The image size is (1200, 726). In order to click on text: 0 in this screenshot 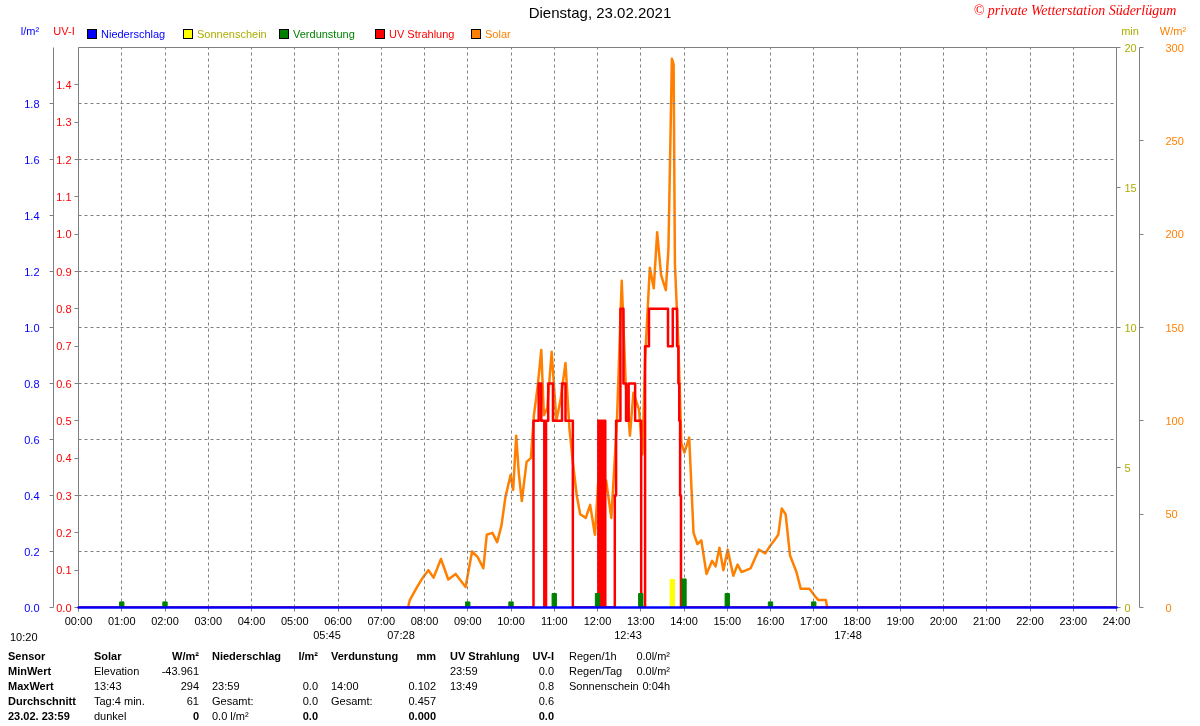, I will do `click(195, 716)`.